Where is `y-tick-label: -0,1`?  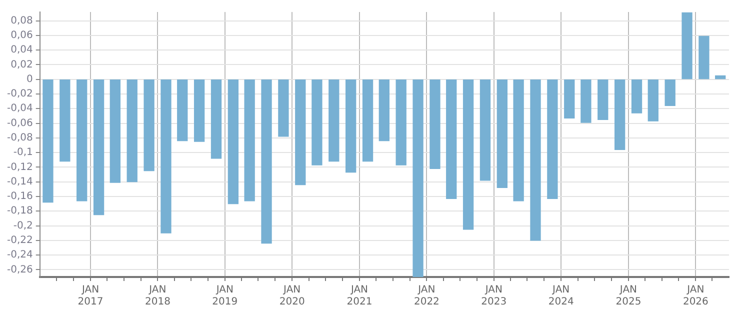
y-tick-label: -0,1 is located at coordinates (23, 152).